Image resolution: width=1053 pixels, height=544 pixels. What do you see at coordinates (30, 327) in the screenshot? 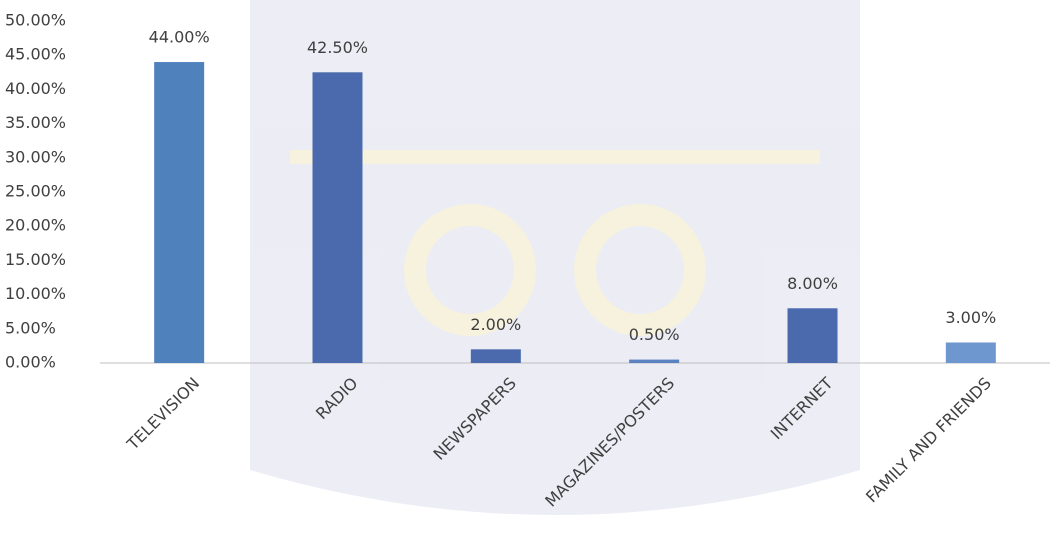
I see `y-tick-label: 5.00%` at bounding box center [30, 327].